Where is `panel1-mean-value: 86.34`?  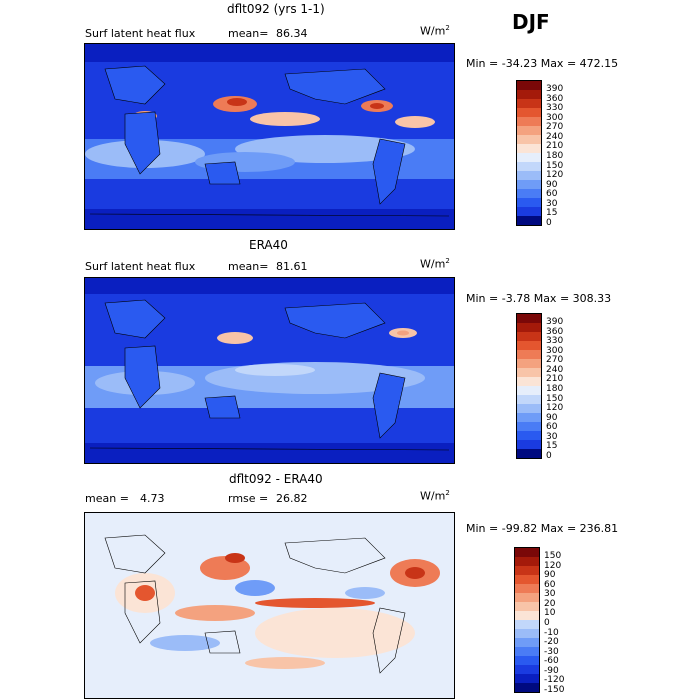
panel1-mean-value: 86.34 is located at coordinates (292, 33).